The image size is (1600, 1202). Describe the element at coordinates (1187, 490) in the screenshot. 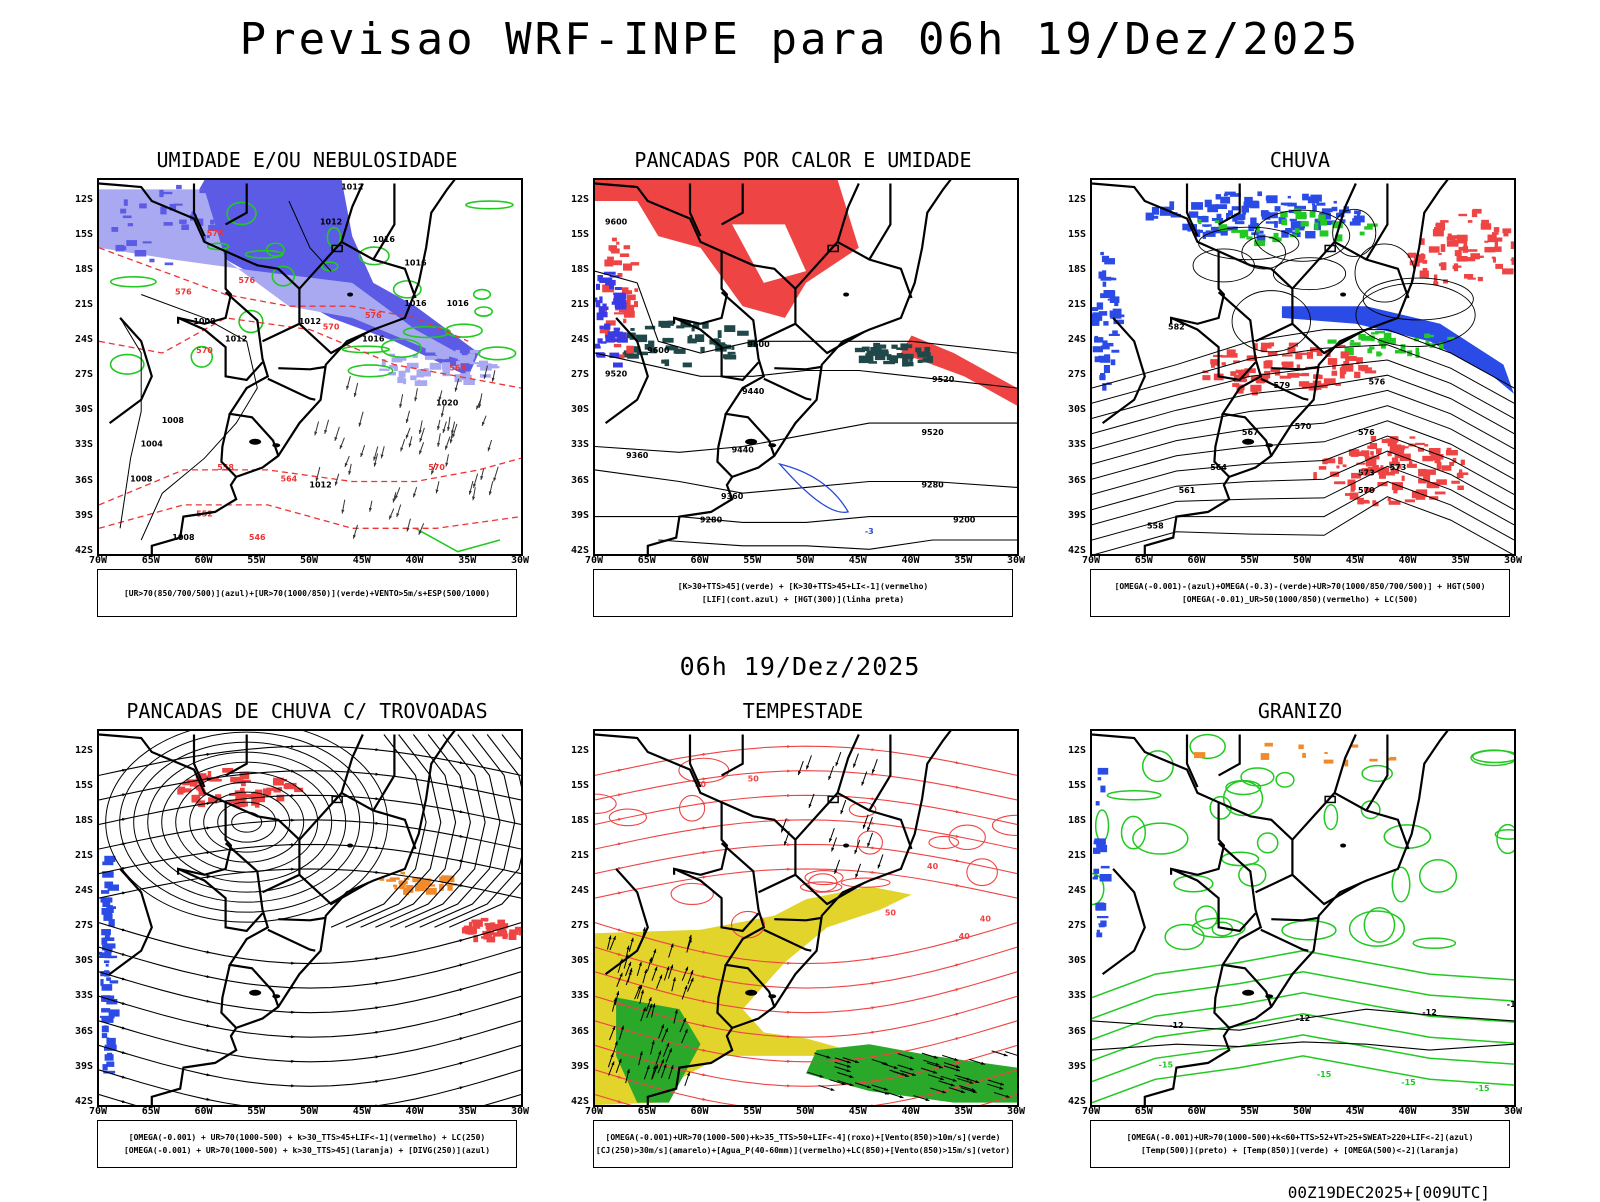

I see `contour-label: 561` at that location.